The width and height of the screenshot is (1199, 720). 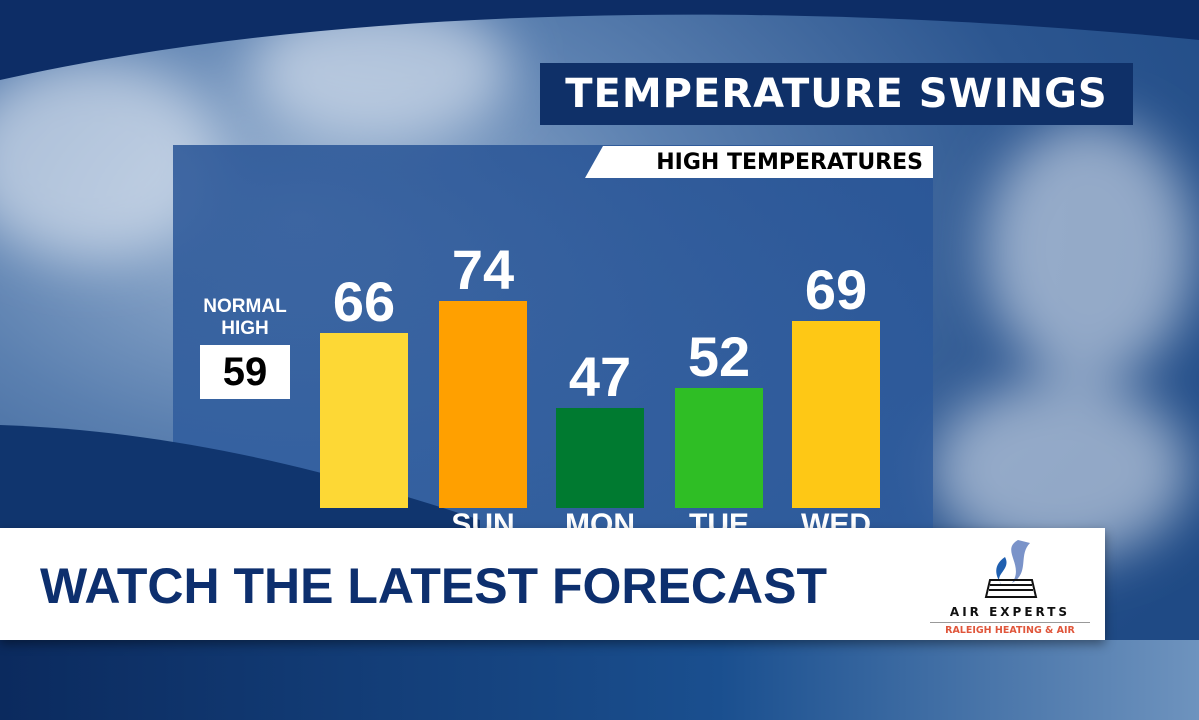 I want to click on day-label: TUE, so click(x=719, y=519).